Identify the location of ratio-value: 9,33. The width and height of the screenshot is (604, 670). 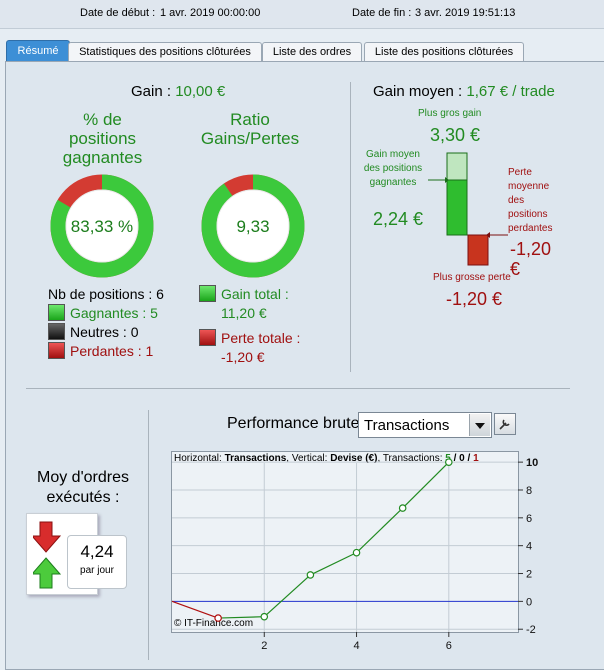
(252, 226).